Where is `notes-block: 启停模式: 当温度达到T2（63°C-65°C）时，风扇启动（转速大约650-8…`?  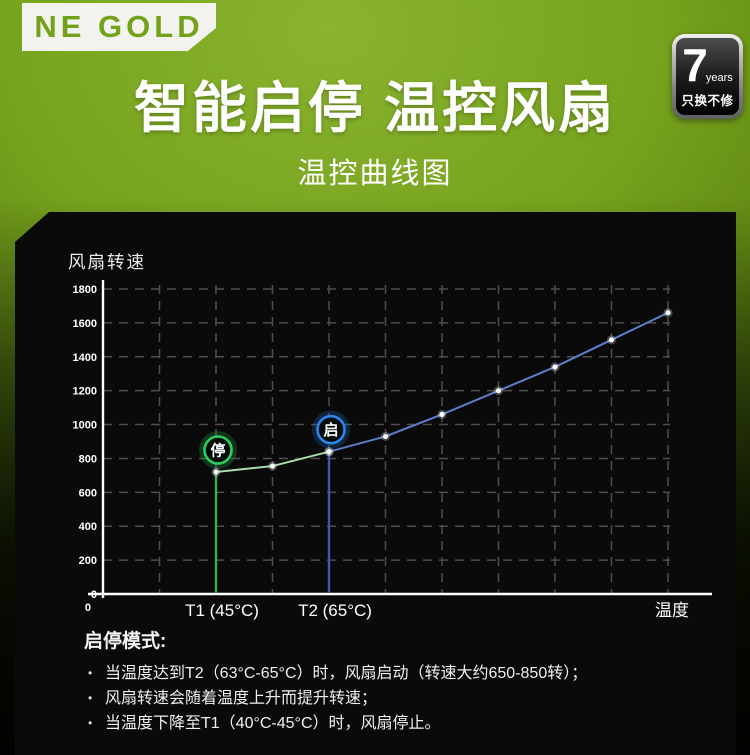 notes-block: 启停模式: 当温度达到T2（63°C-65°C）时，风扇启动（转速大约650-8… is located at coordinates (399, 681).